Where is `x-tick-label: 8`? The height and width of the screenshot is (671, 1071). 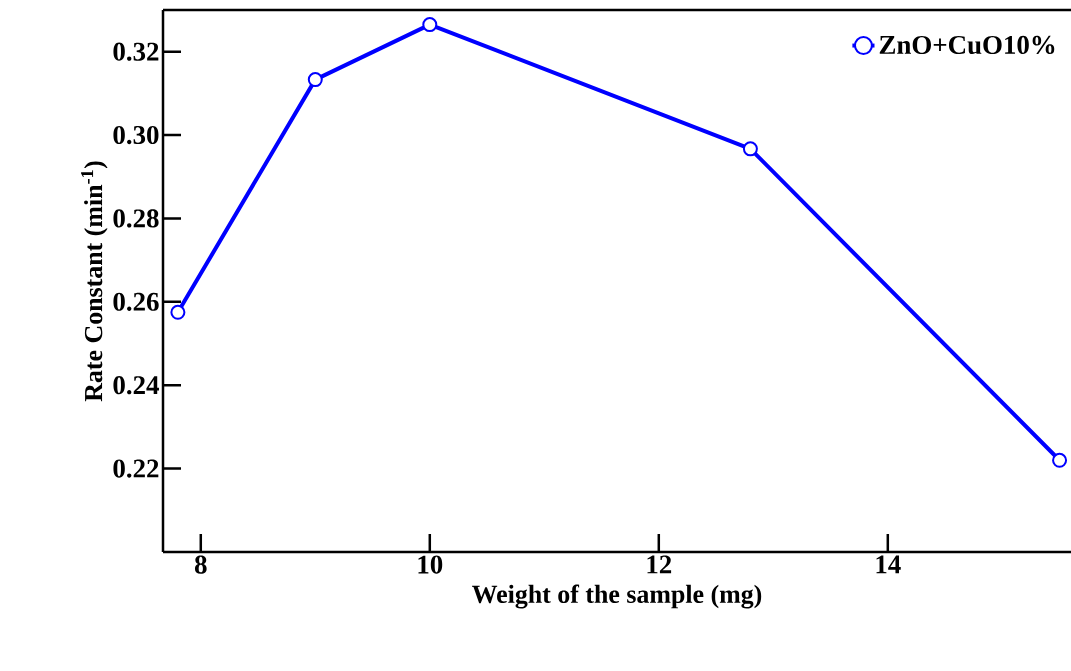 x-tick-label: 8 is located at coordinates (200, 564).